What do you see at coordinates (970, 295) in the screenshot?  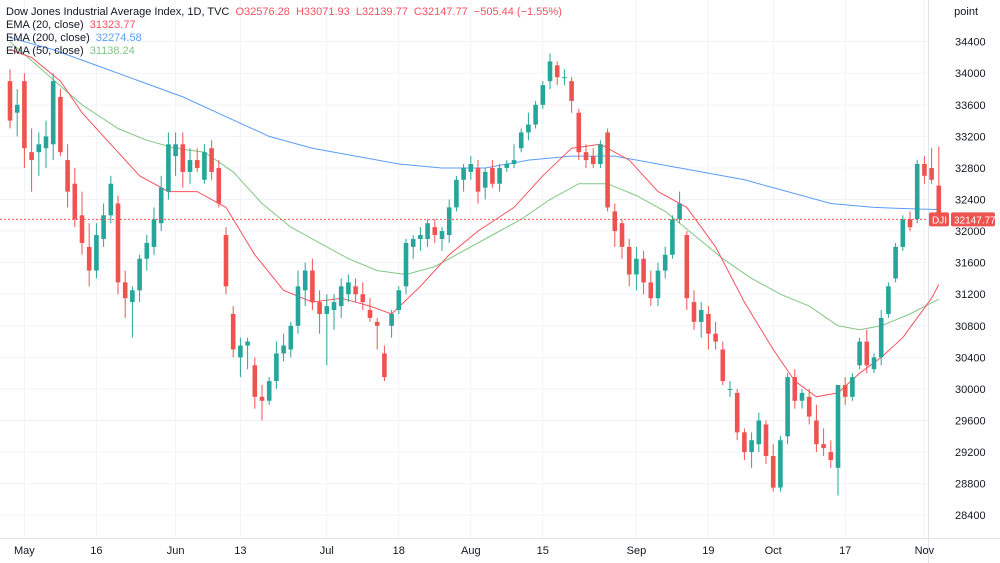 I see `y-tick-label: 31200` at bounding box center [970, 295].